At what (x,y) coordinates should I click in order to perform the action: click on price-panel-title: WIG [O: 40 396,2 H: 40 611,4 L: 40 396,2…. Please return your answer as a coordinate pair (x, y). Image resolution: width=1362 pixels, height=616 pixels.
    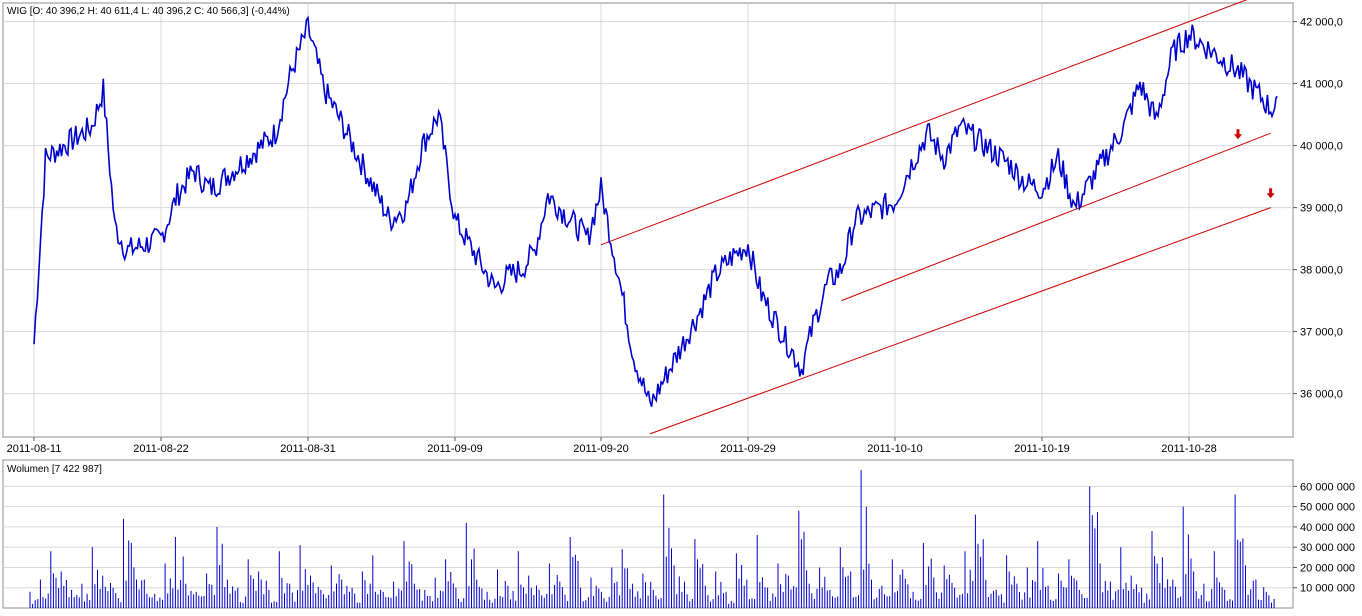
    Looking at the image, I should click on (148, 11).